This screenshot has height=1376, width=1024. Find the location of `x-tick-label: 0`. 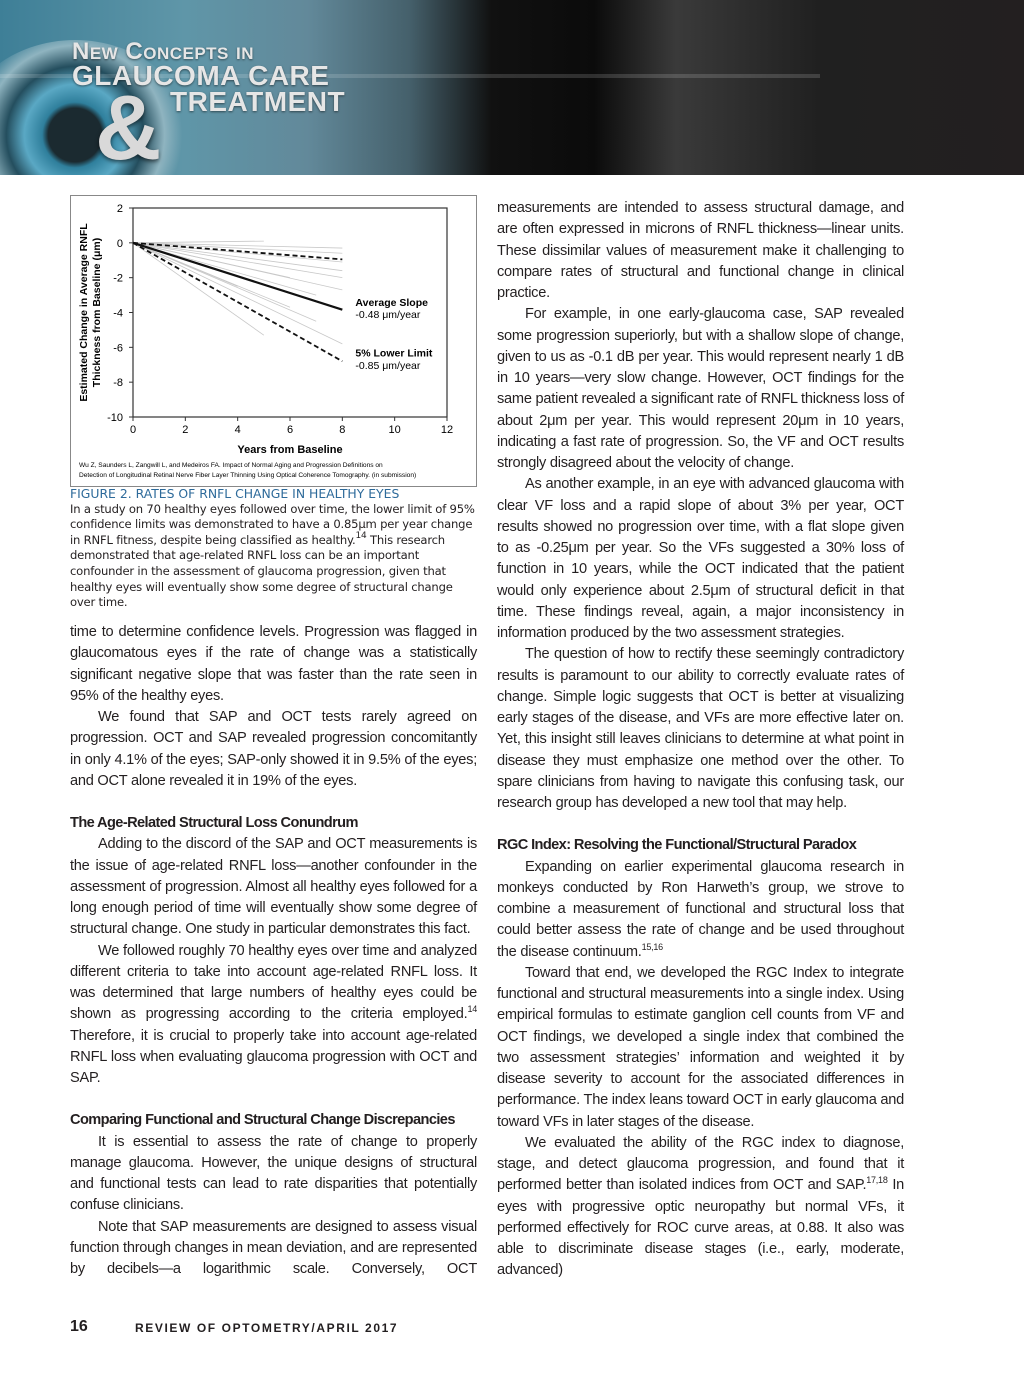

x-tick-label: 0 is located at coordinates (133, 430).